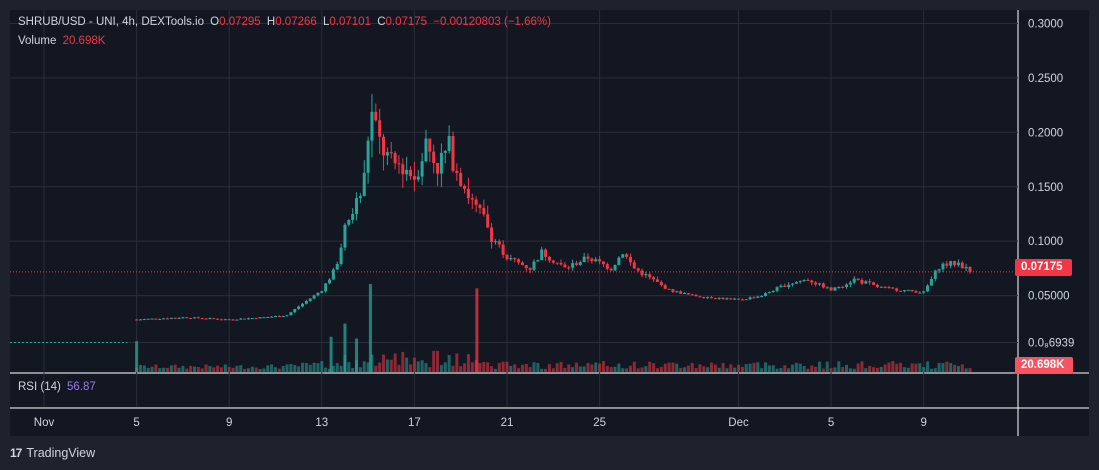  What do you see at coordinates (831, 423) in the screenshot?
I see `x-tick-label: 5` at bounding box center [831, 423].